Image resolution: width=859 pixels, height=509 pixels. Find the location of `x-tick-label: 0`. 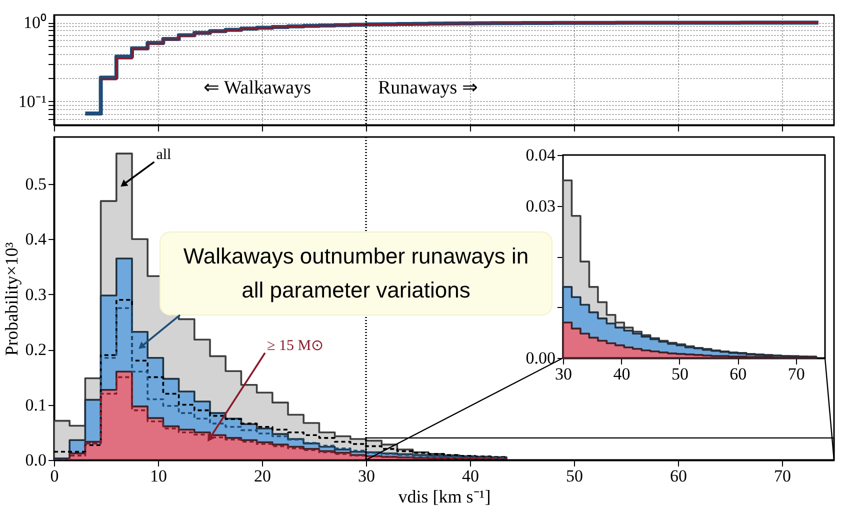

x-tick-label: 0 is located at coordinates (54, 476).